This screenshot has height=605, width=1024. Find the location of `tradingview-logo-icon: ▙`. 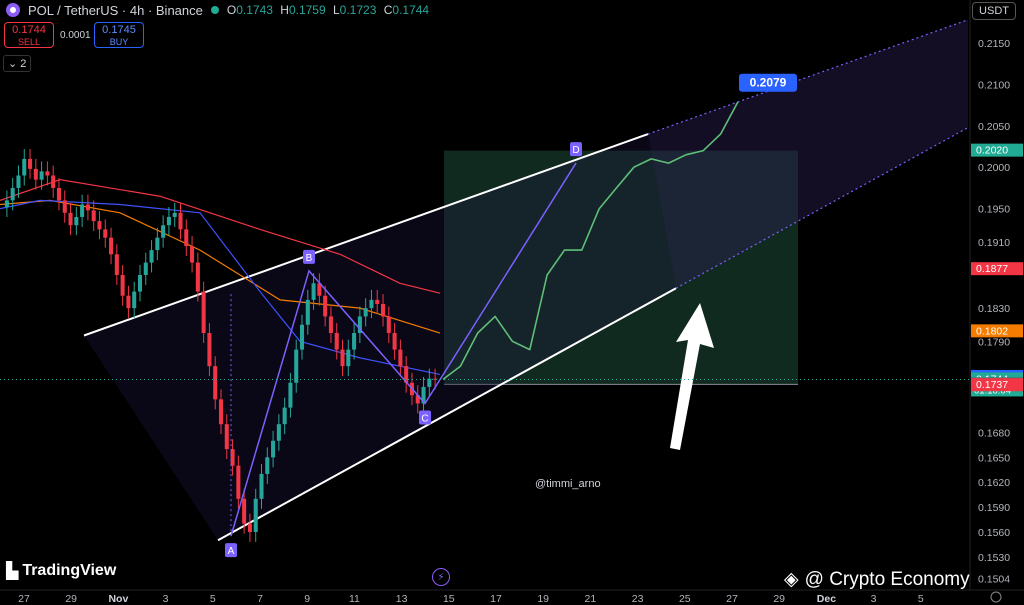

tradingview-logo-icon: ▙ is located at coordinates (12, 571).